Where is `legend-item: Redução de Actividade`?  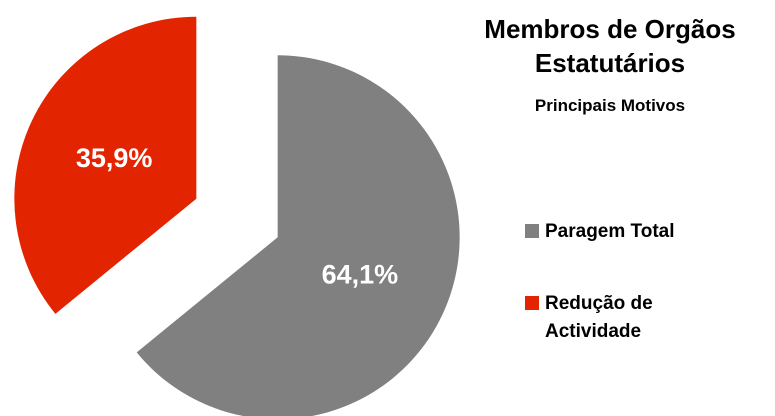 legend-item: Redução de Actividade is located at coordinates (630, 318).